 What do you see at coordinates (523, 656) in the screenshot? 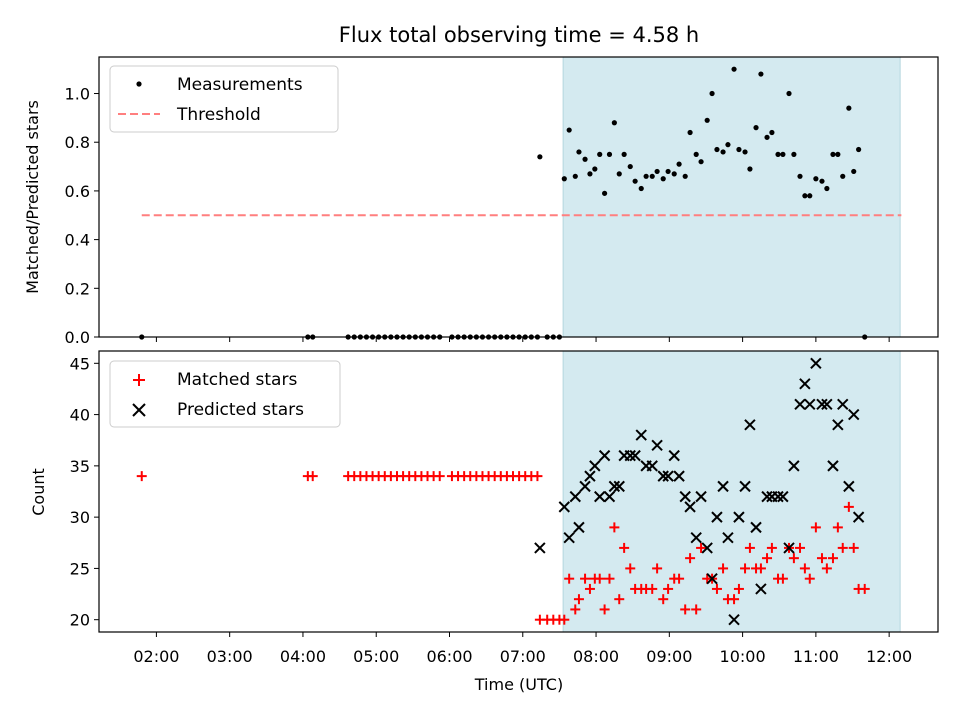
I see `x-tick-label: 07:00` at bounding box center [523, 656].